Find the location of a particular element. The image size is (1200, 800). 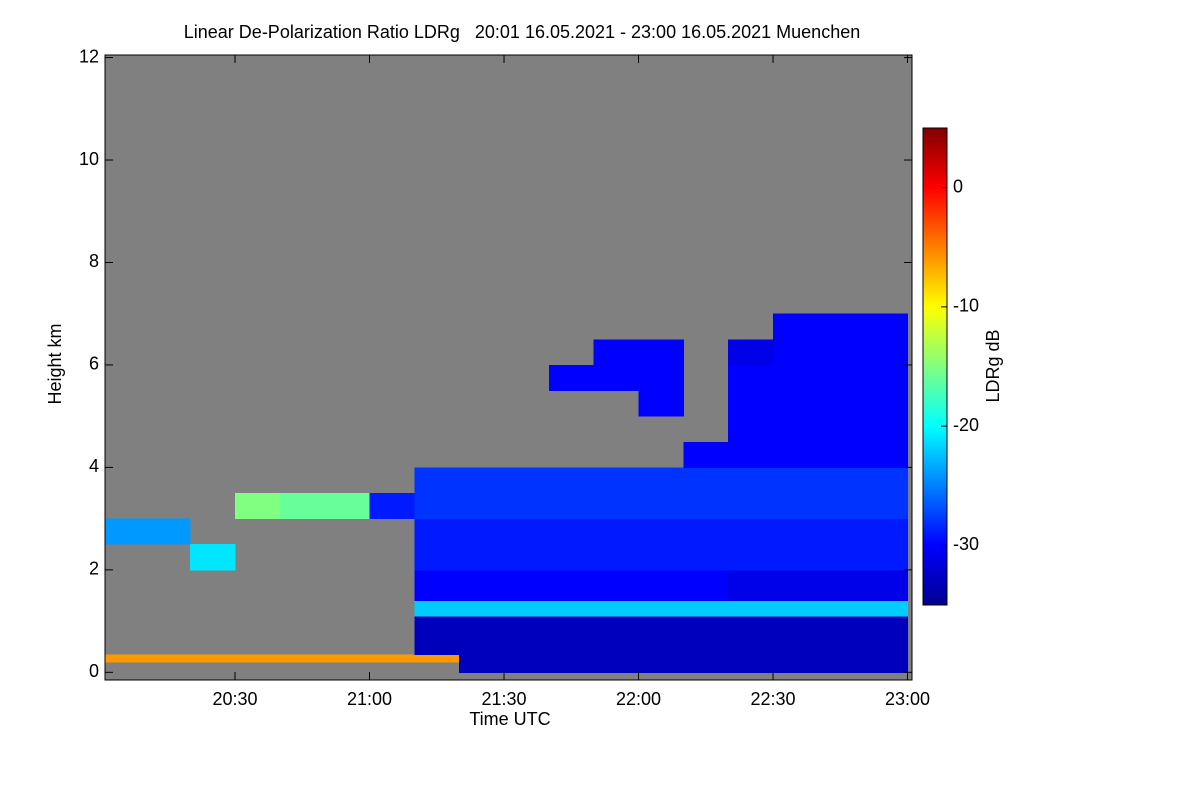

y-tick-label: 4 is located at coordinates (94, 466).